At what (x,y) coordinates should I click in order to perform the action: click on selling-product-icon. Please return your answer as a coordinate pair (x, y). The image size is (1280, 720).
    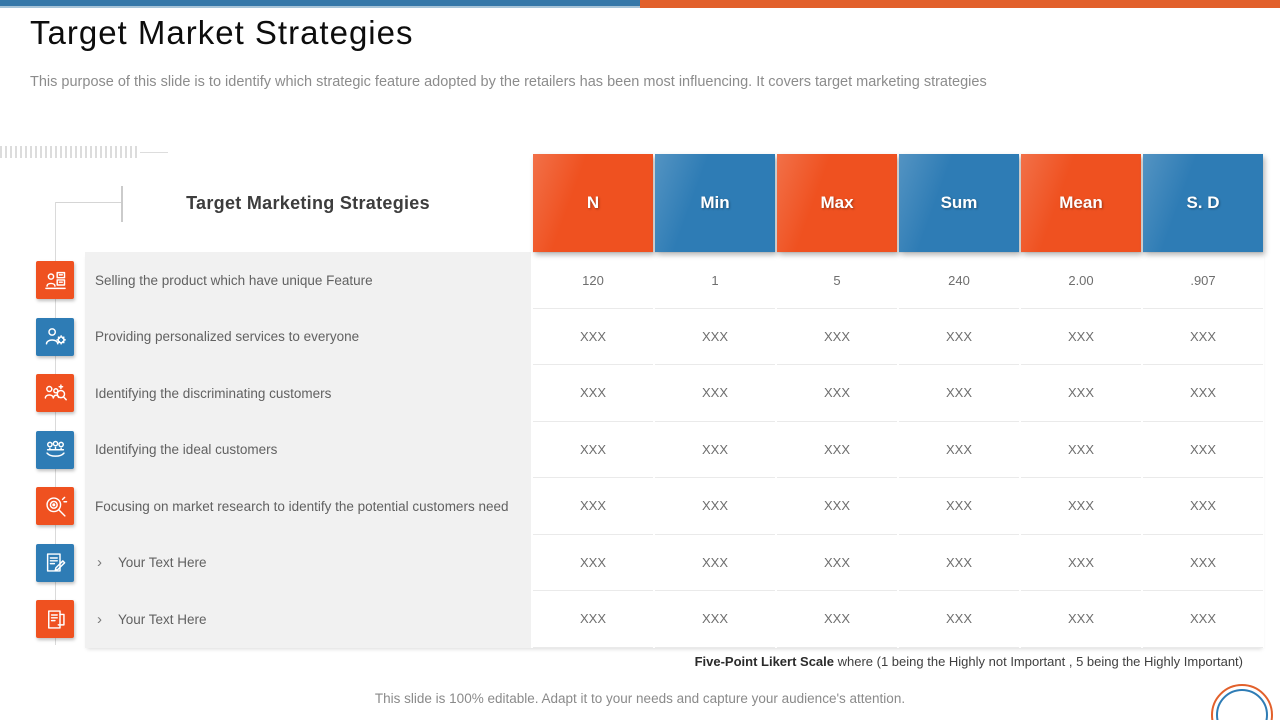
    Looking at the image, I should click on (55, 280).